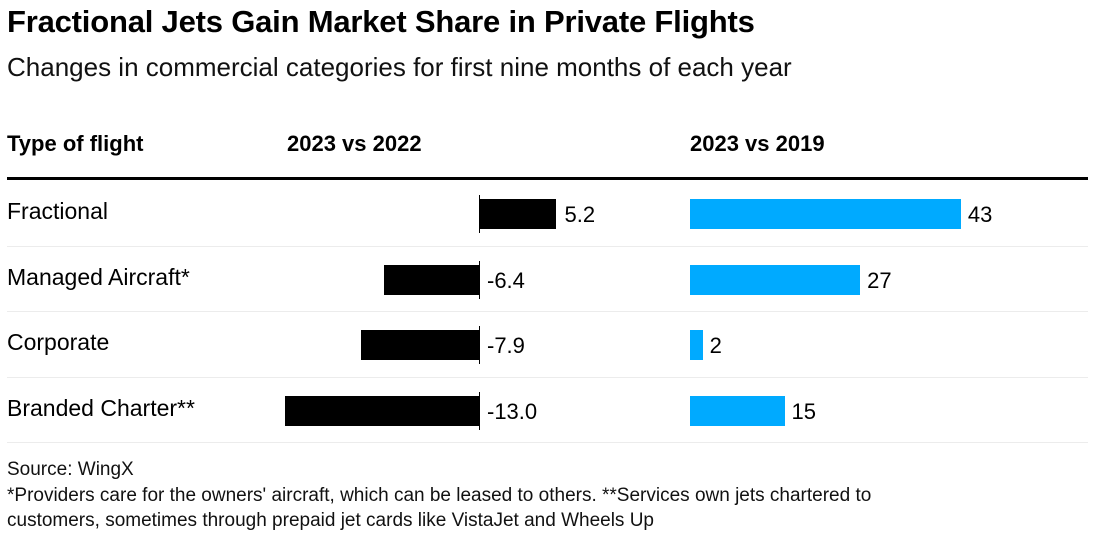 Image resolution: width=1100 pixels, height=538 pixels. What do you see at coordinates (879, 280) in the screenshot?
I see `value-label-2023-vs-2019: 27` at bounding box center [879, 280].